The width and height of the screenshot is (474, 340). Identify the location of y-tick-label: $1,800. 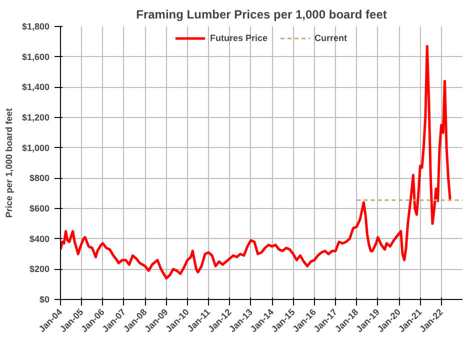
(36, 27).